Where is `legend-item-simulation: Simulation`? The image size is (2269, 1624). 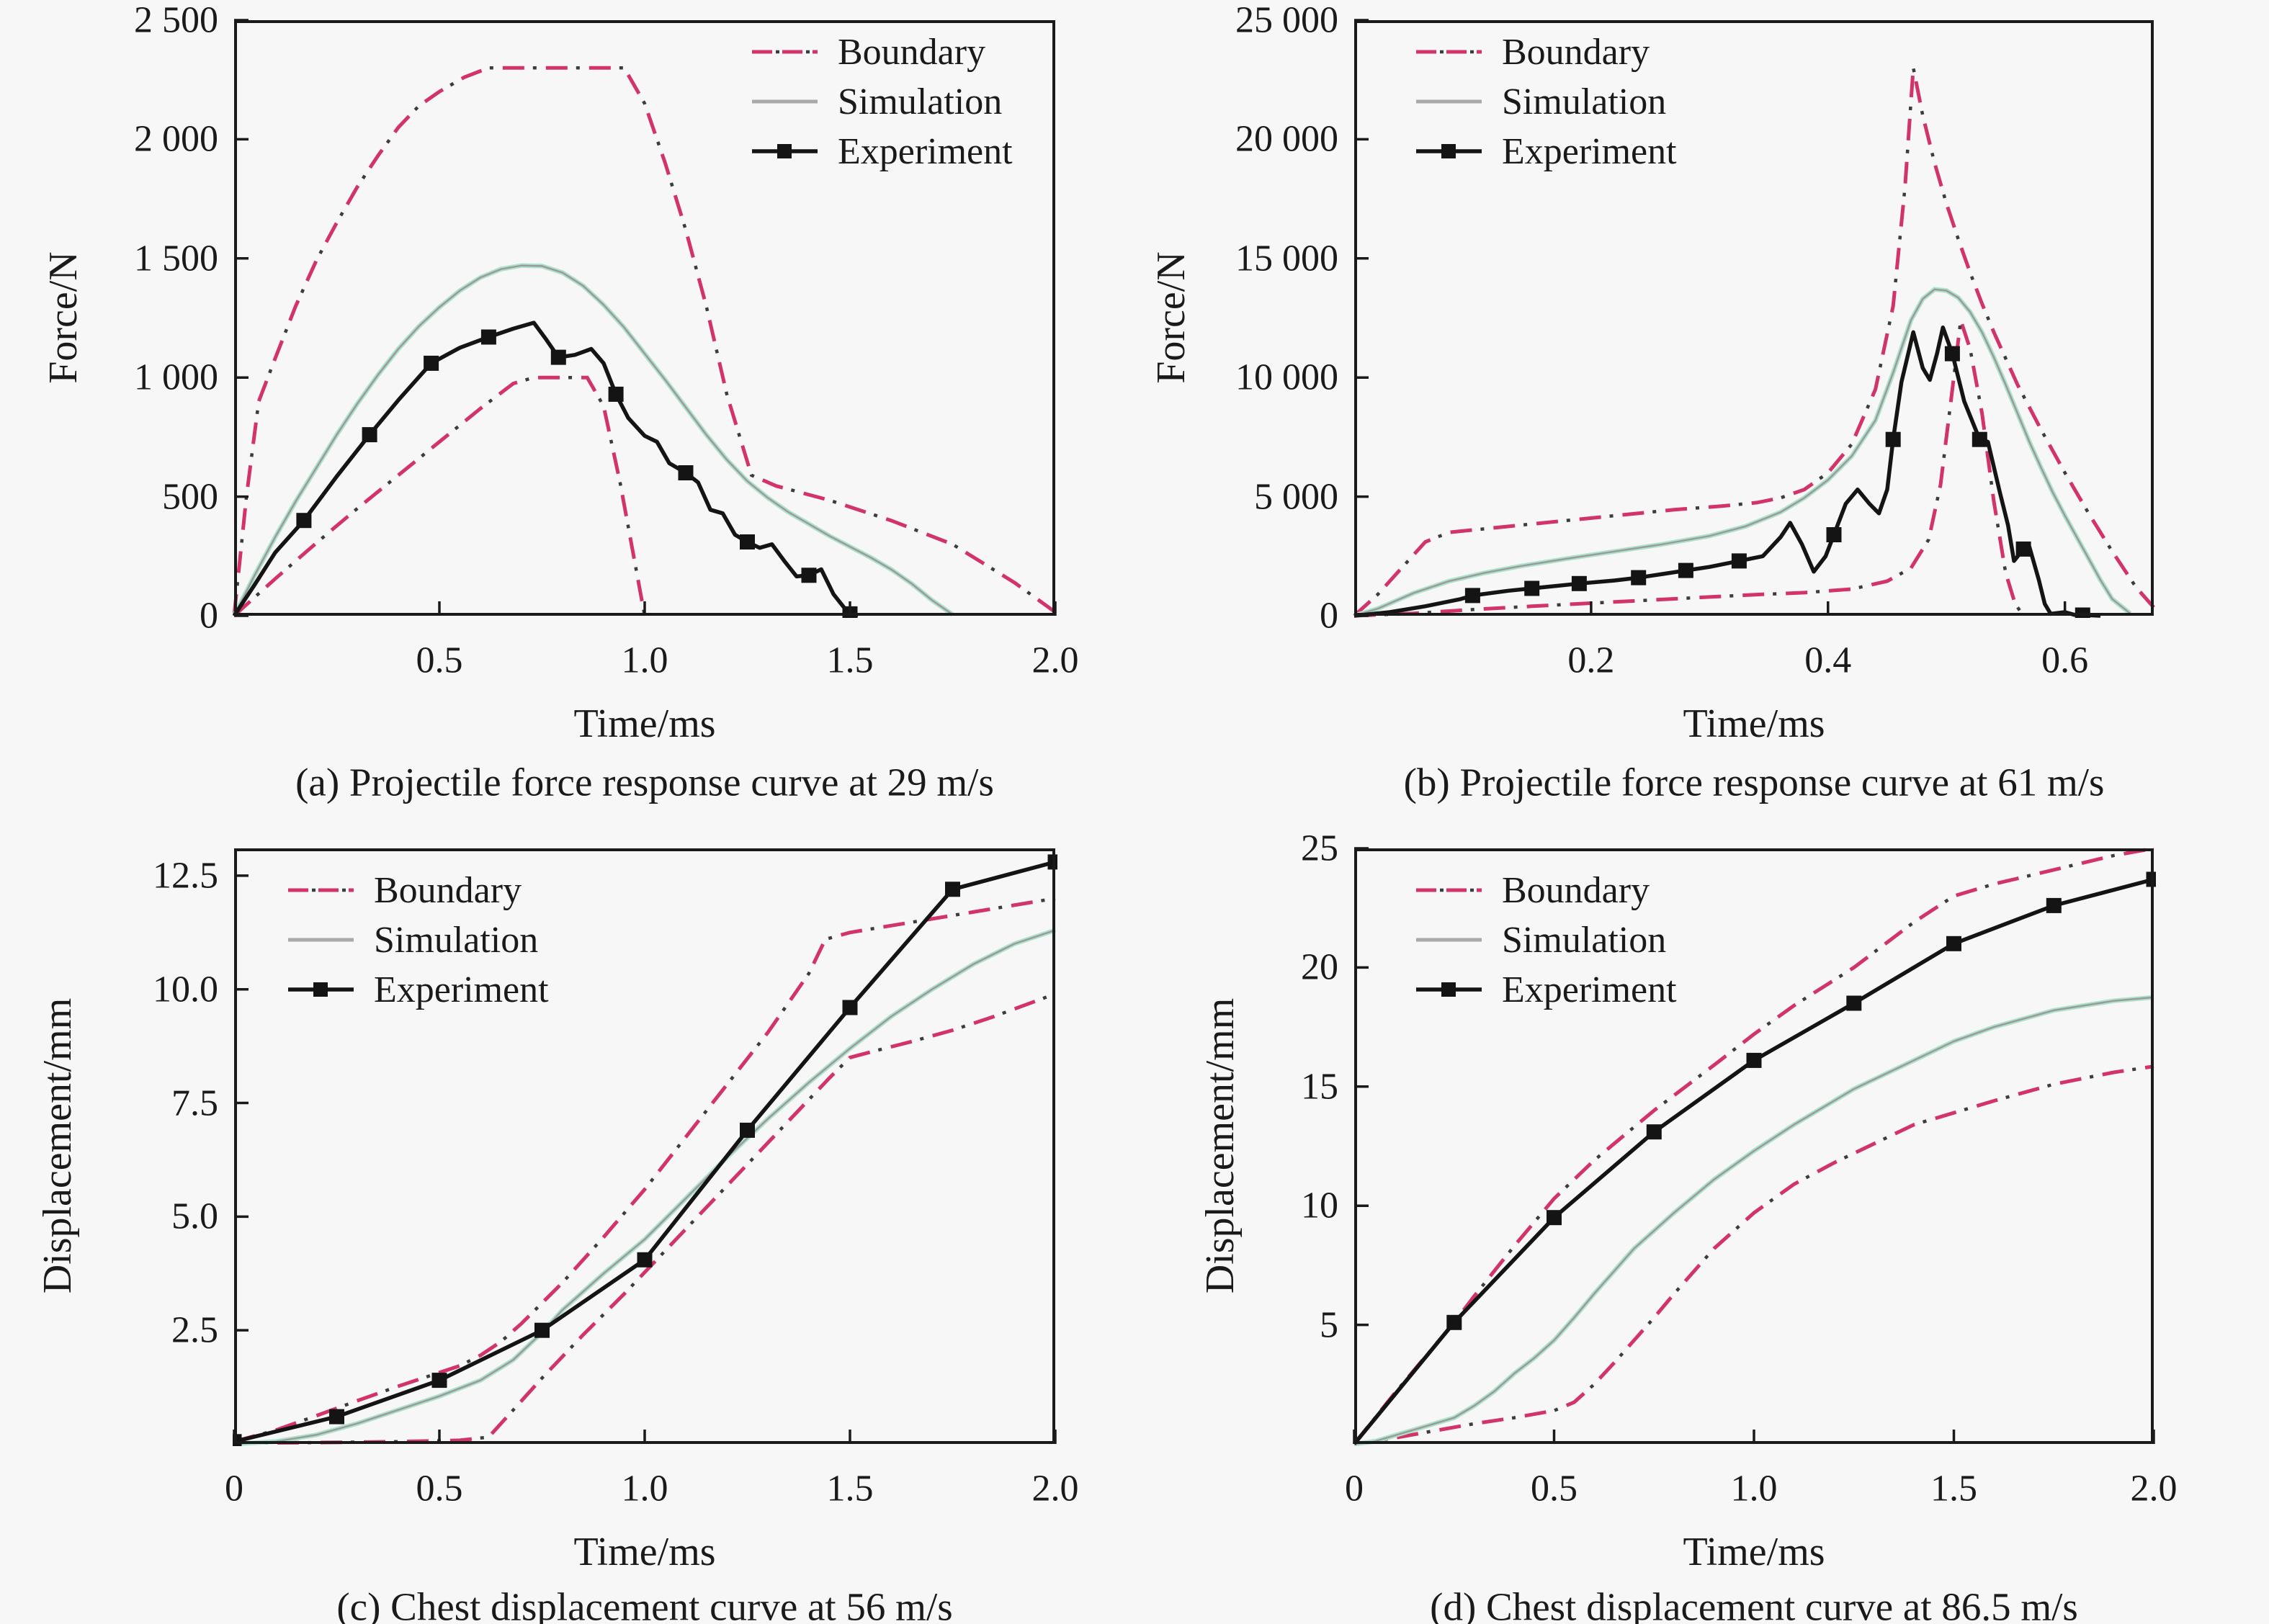 legend-item-simulation: Simulation is located at coordinates (1546, 940).